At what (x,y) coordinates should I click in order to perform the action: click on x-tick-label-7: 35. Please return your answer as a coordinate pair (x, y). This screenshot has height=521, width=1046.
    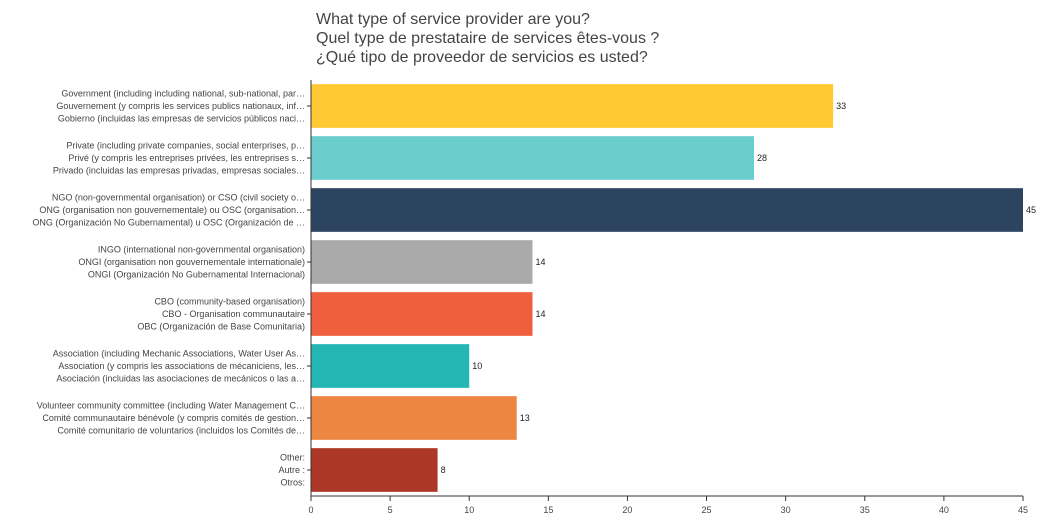
    Looking at the image, I should click on (865, 510).